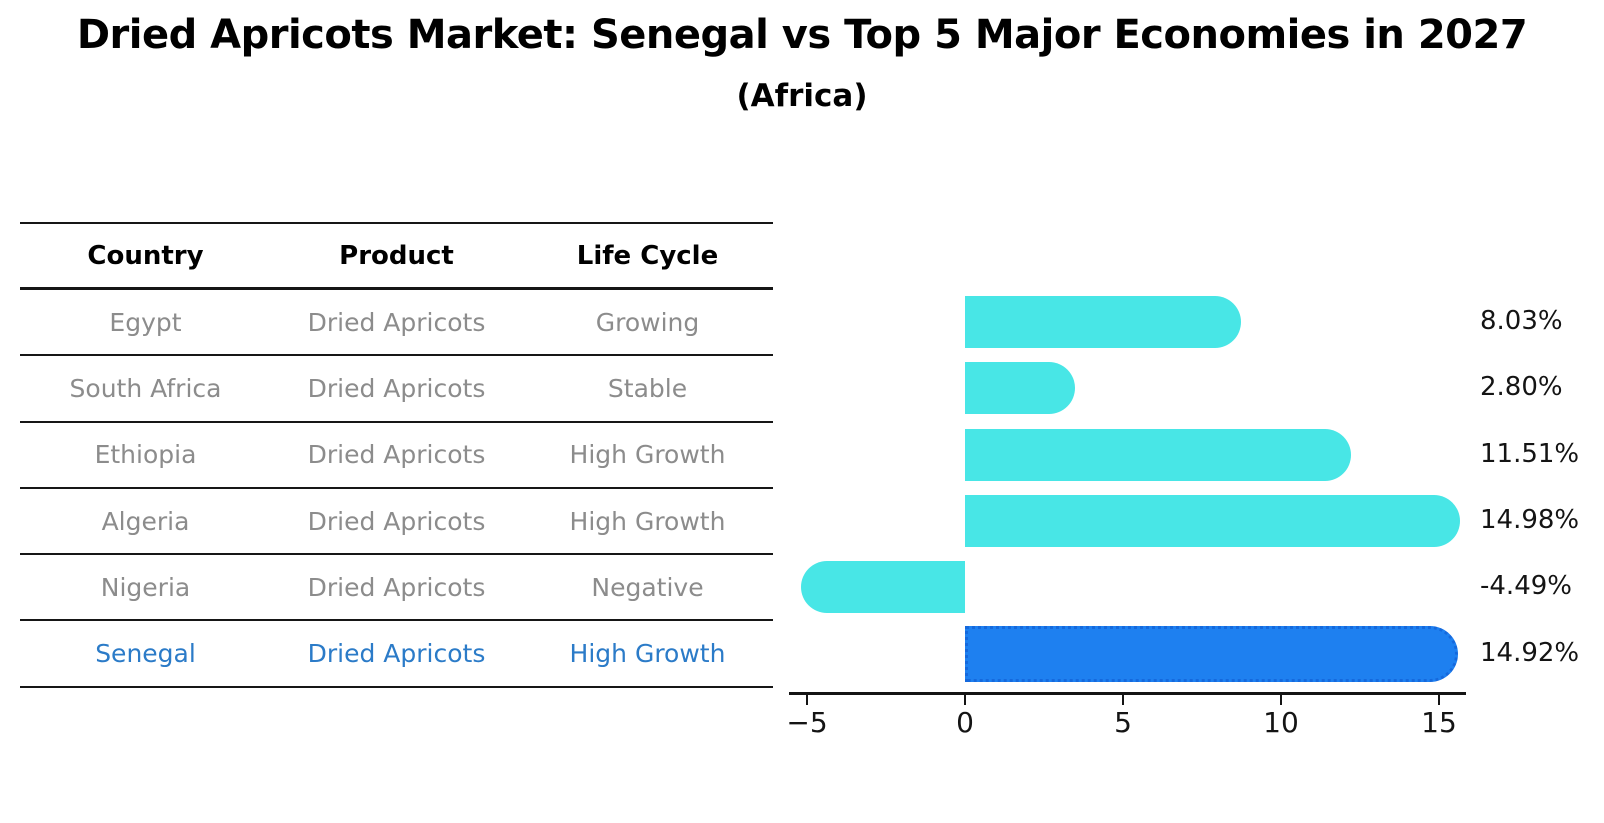  Describe the element at coordinates (883, 587) in the screenshot. I see `bar-nigeria` at that location.